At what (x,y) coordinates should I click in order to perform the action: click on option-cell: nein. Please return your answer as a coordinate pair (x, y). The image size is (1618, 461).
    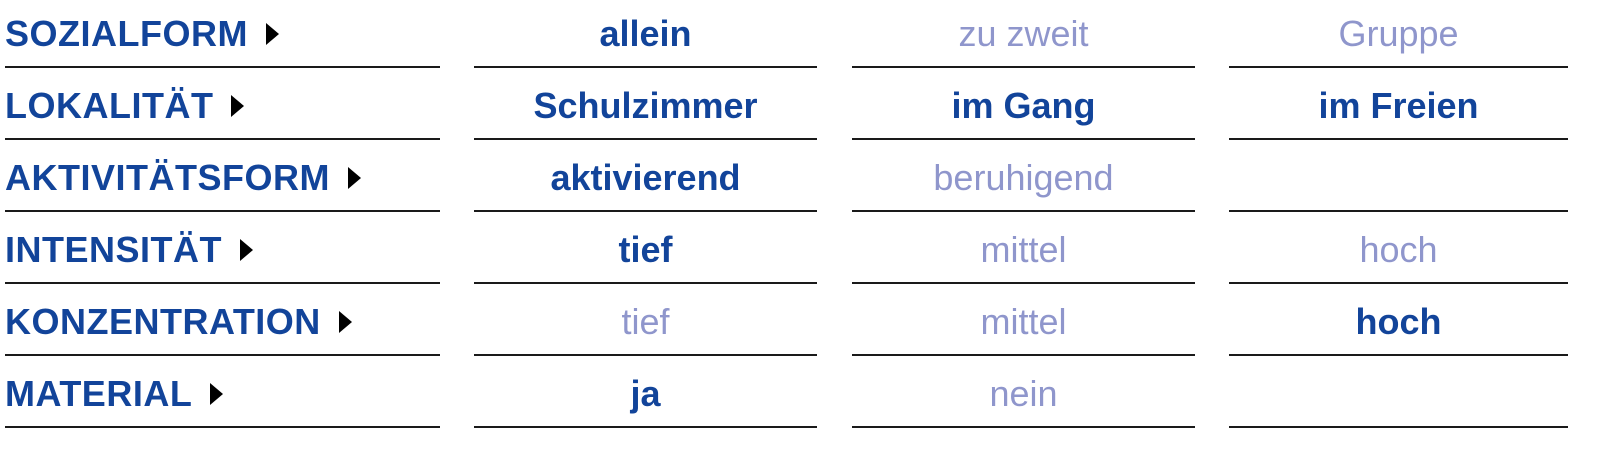
    Looking at the image, I should click on (1023, 395).